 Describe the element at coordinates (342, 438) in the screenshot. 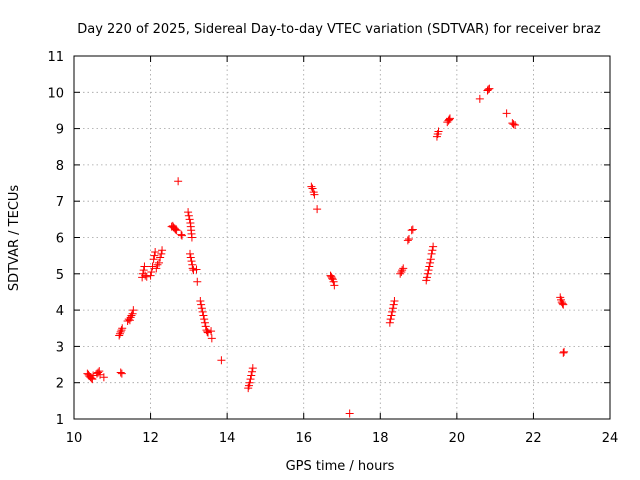

I see `x-tick-labels: 10 12 14 16 18 20 22 24` at that location.